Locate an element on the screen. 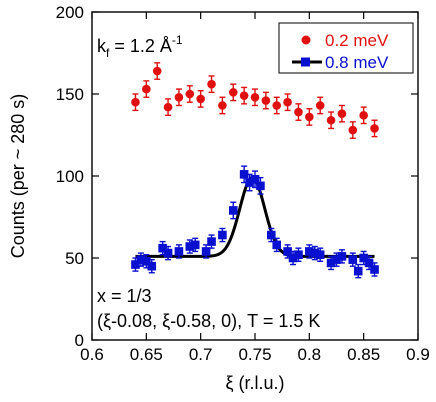 The image size is (436, 402). fit-curve-layer is located at coordinates (255, 217).